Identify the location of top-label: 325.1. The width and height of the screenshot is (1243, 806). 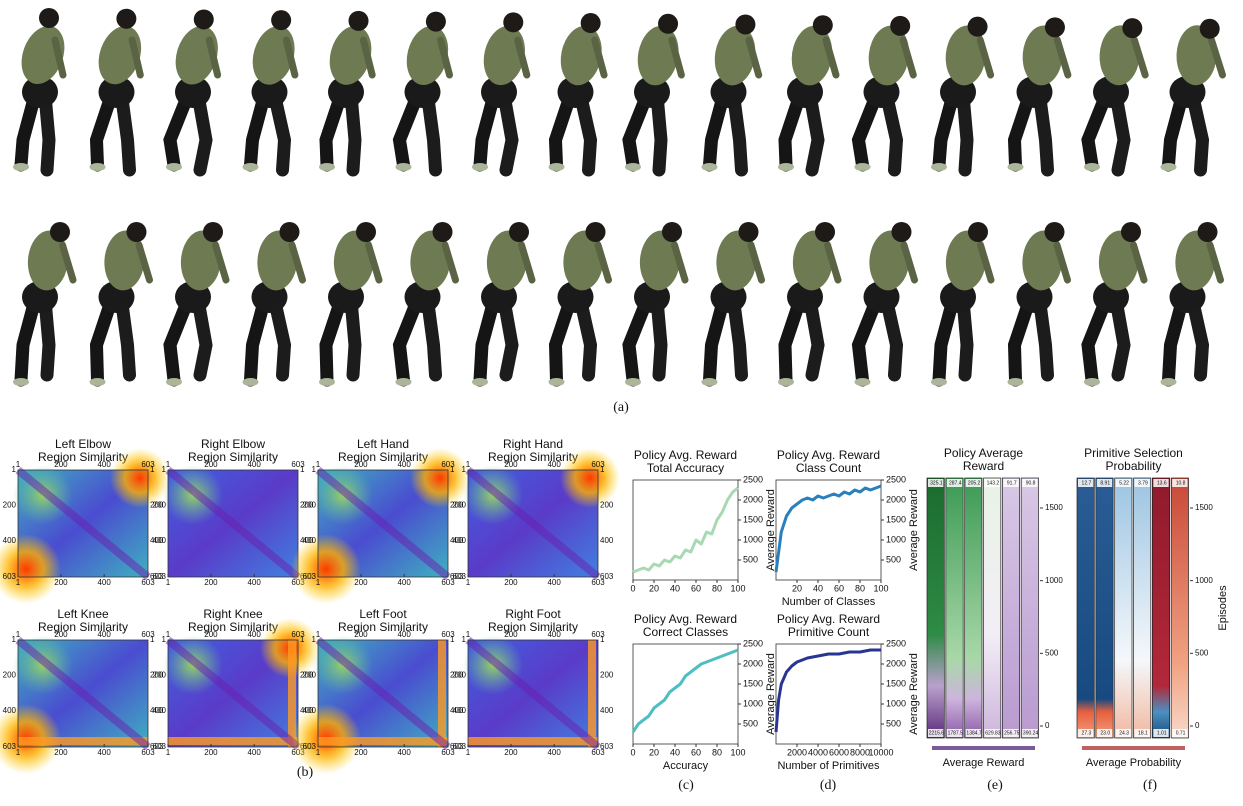
(936, 483).